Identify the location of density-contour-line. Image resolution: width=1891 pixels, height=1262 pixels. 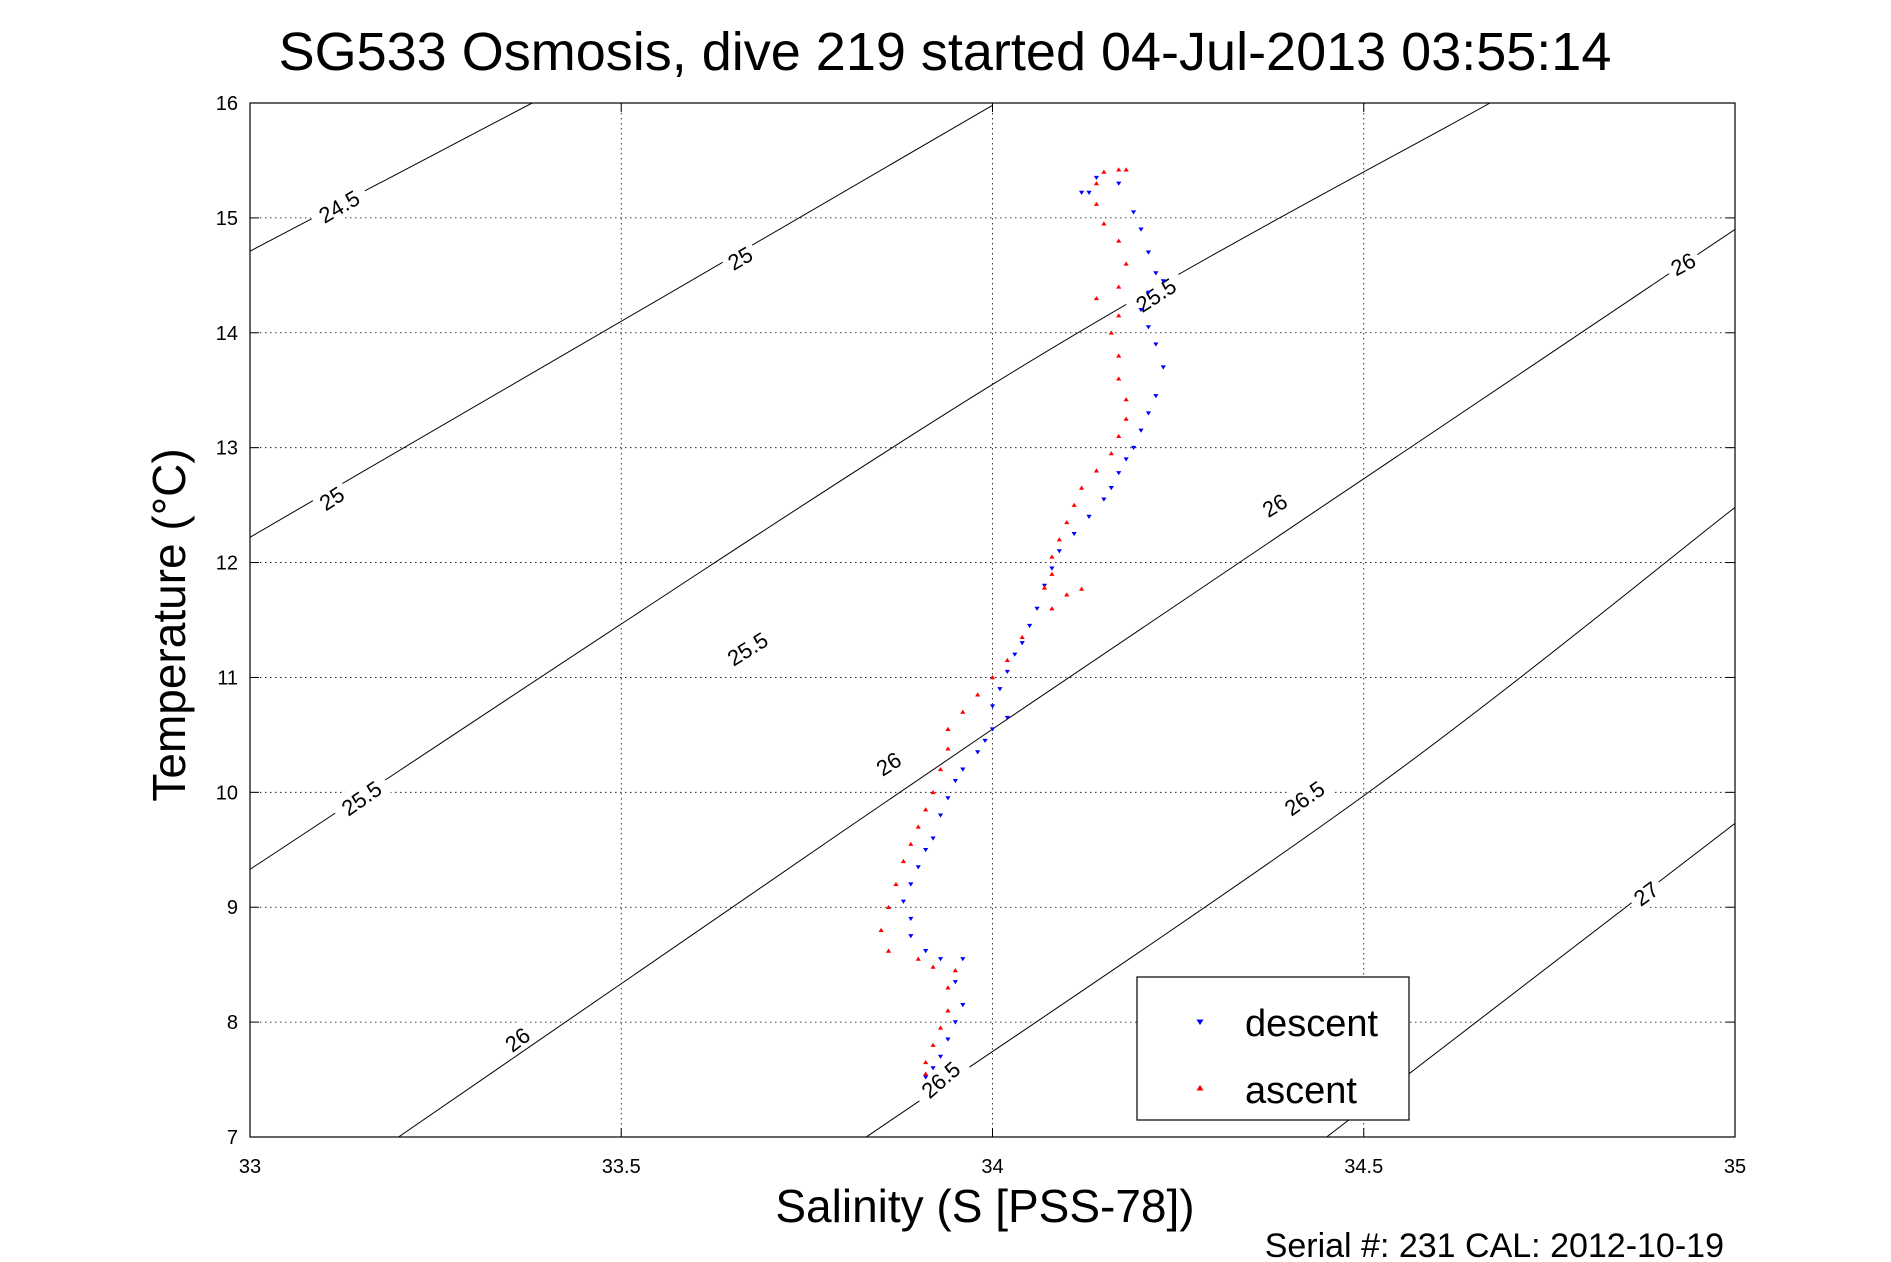
(621, 321).